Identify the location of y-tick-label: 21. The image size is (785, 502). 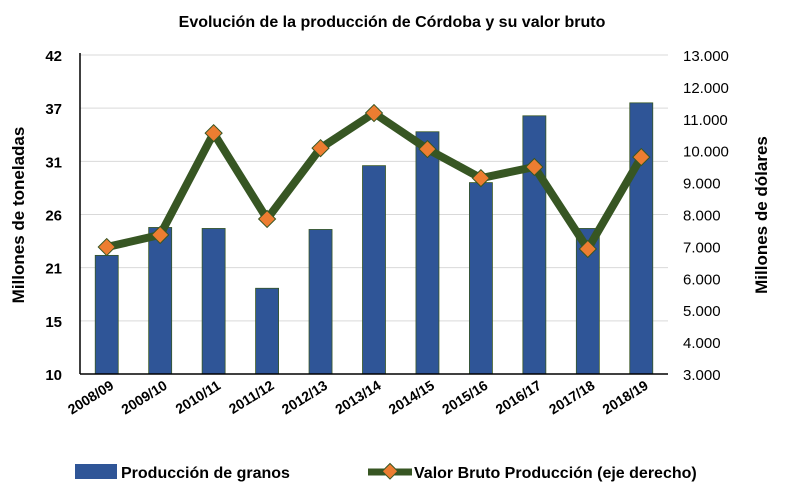
(53, 269).